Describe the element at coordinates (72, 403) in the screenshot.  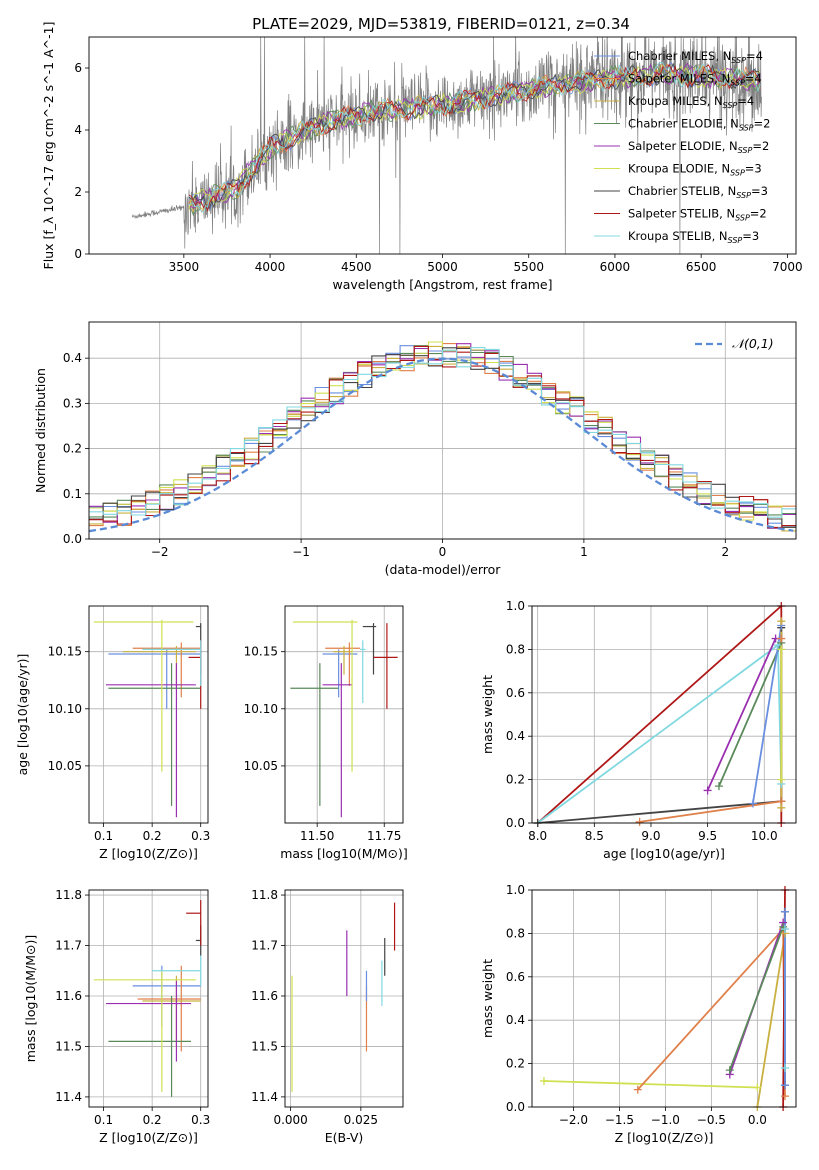
I see `residuals-ytick-label: 0.3` at that location.